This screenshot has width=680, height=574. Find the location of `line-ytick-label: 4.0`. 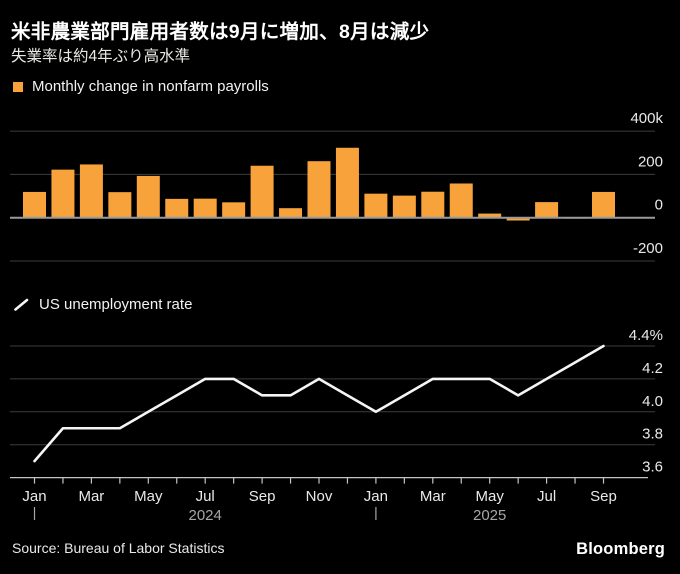

line-ytick-label: 4.0 is located at coordinates (652, 401).